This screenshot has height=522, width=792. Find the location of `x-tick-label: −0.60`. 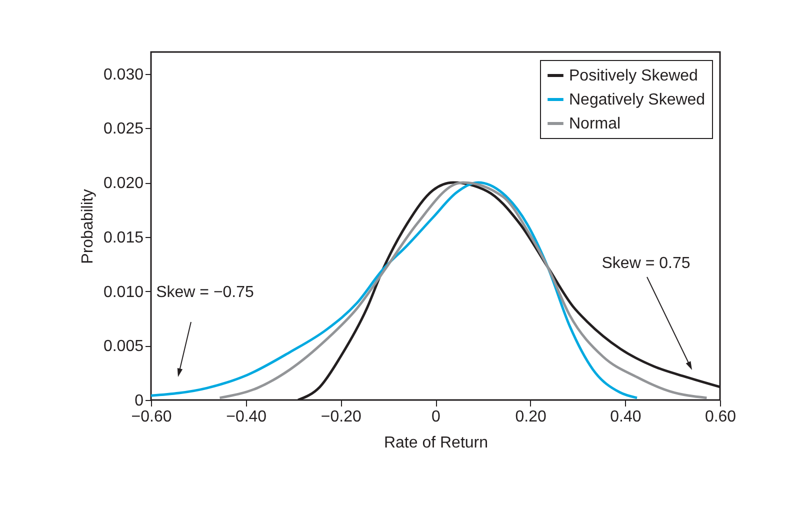

x-tick-label: −0.60 is located at coordinates (151, 417).